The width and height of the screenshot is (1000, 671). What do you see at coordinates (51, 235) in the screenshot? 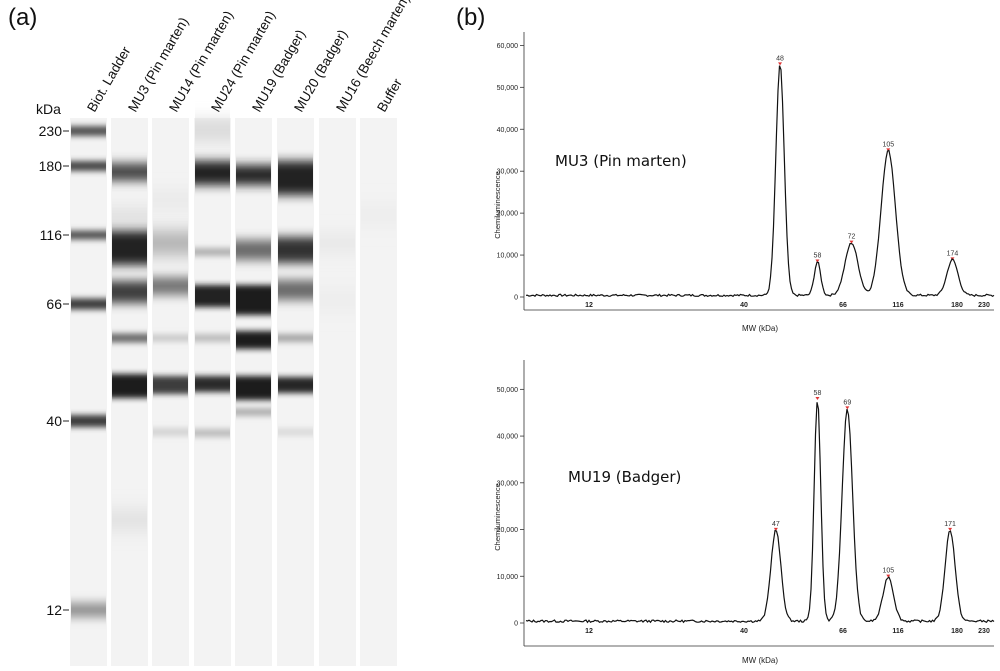
I see `kda-tick-label: 116` at bounding box center [51, 235].